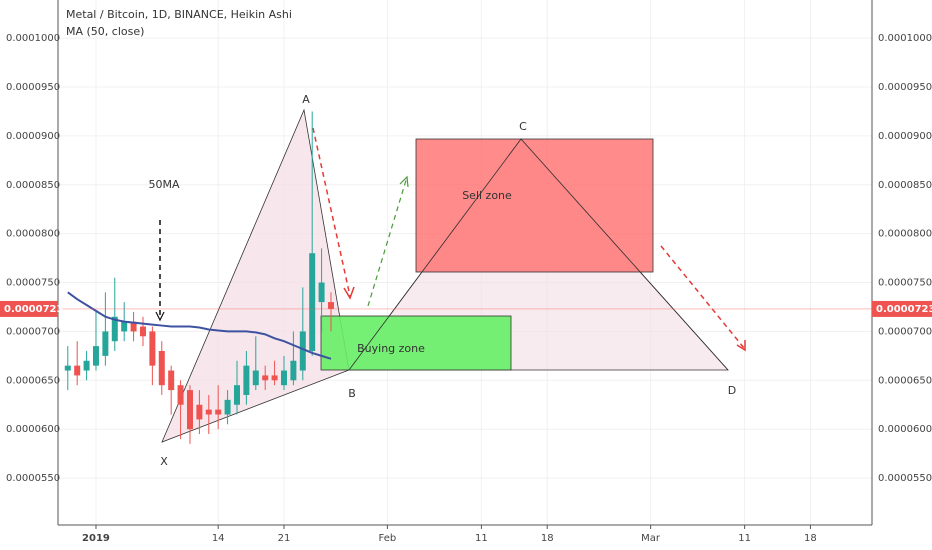 The image size is (932, 550). Describe the element at coordinates (105, 31) in the screenshot. I see `legend-entry: MA (50, close)` at that location.